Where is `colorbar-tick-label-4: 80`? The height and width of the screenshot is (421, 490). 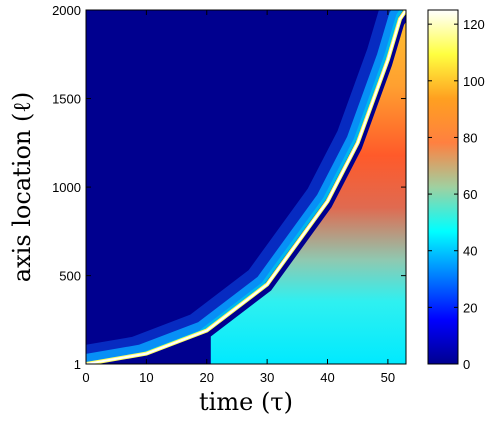
colorbar-tick-label-4: 80 is located at coordinates (470, 137).